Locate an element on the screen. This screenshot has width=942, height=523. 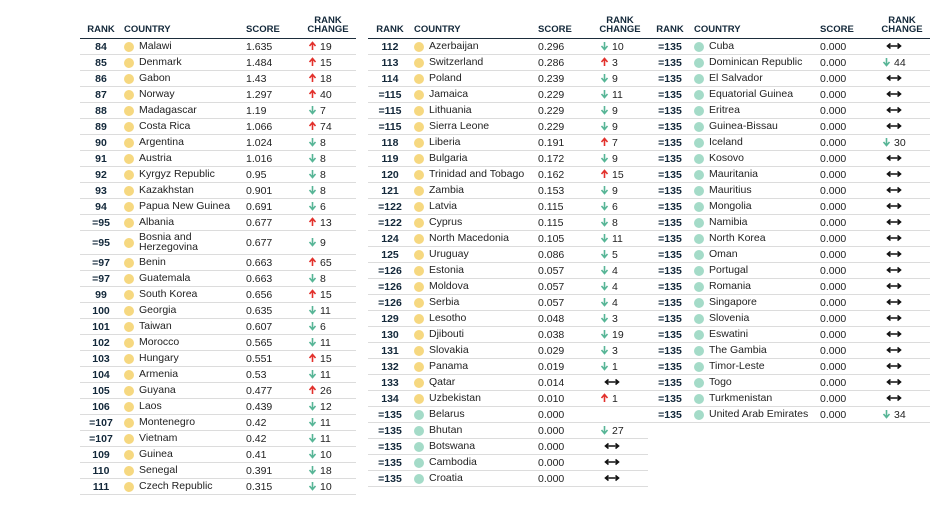
change-value: 15 is located at coordinates (618, 174).